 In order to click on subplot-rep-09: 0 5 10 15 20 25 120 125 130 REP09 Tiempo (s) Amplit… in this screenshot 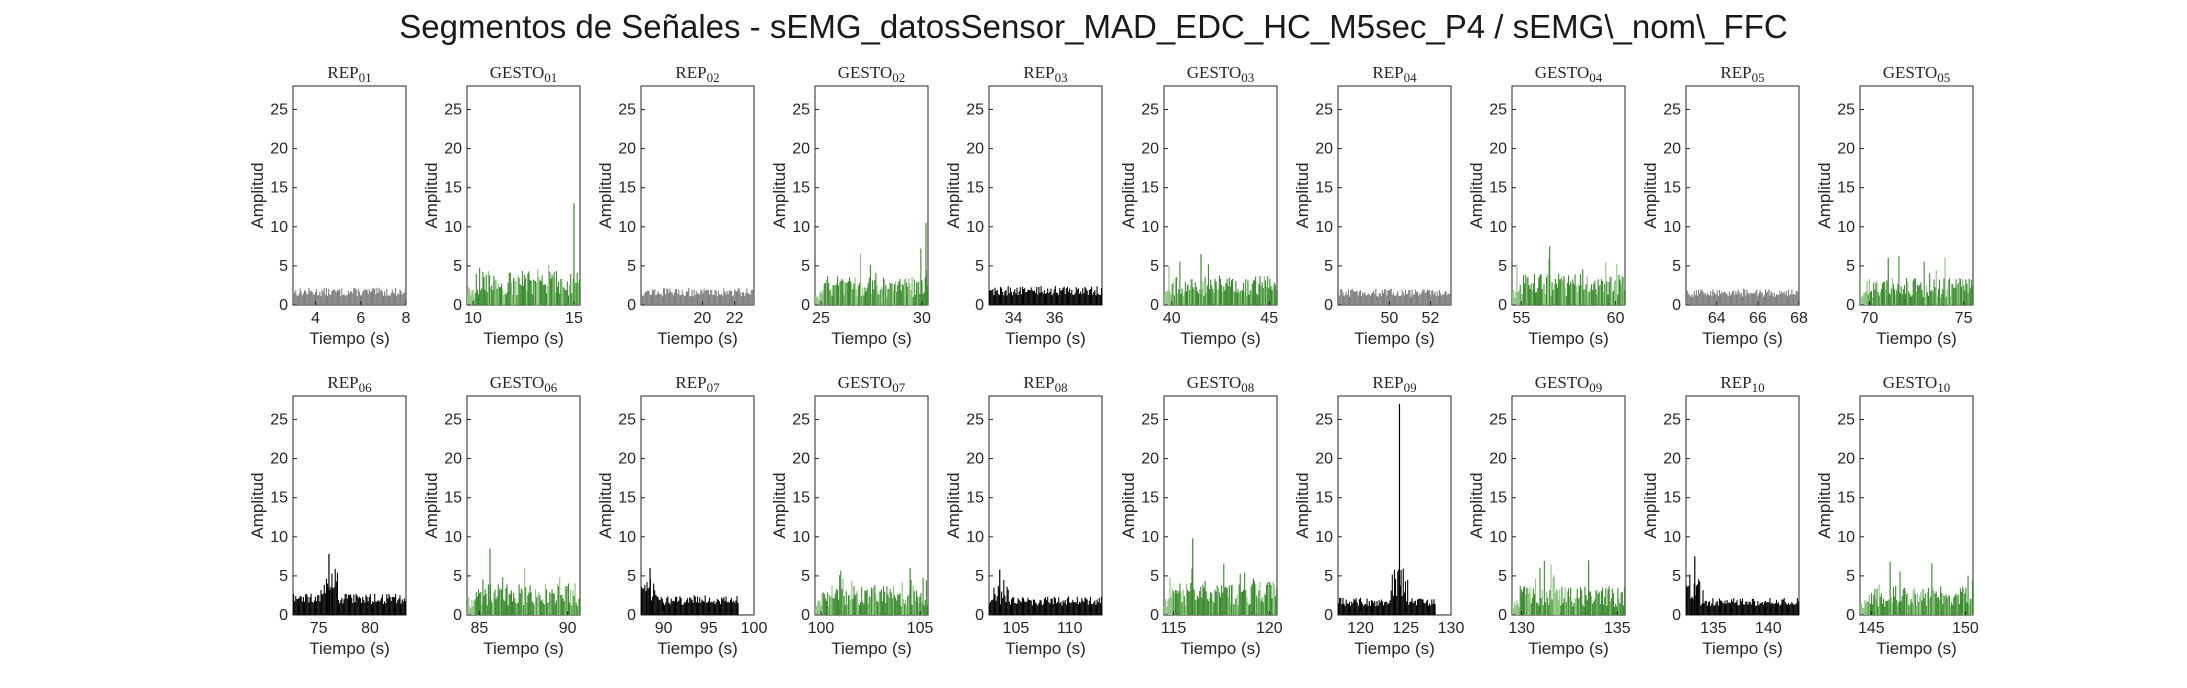, I will do `click(1378, 515)`.